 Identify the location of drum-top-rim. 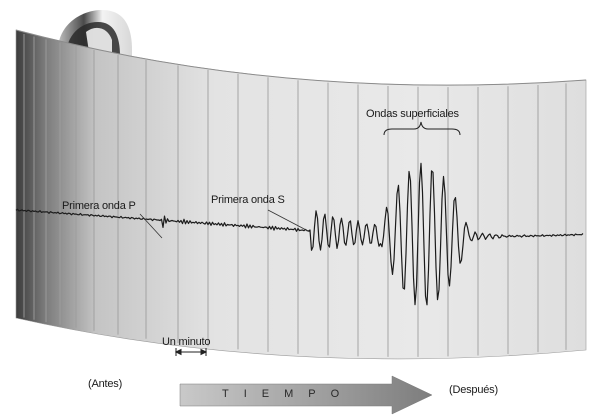
(301, 57).